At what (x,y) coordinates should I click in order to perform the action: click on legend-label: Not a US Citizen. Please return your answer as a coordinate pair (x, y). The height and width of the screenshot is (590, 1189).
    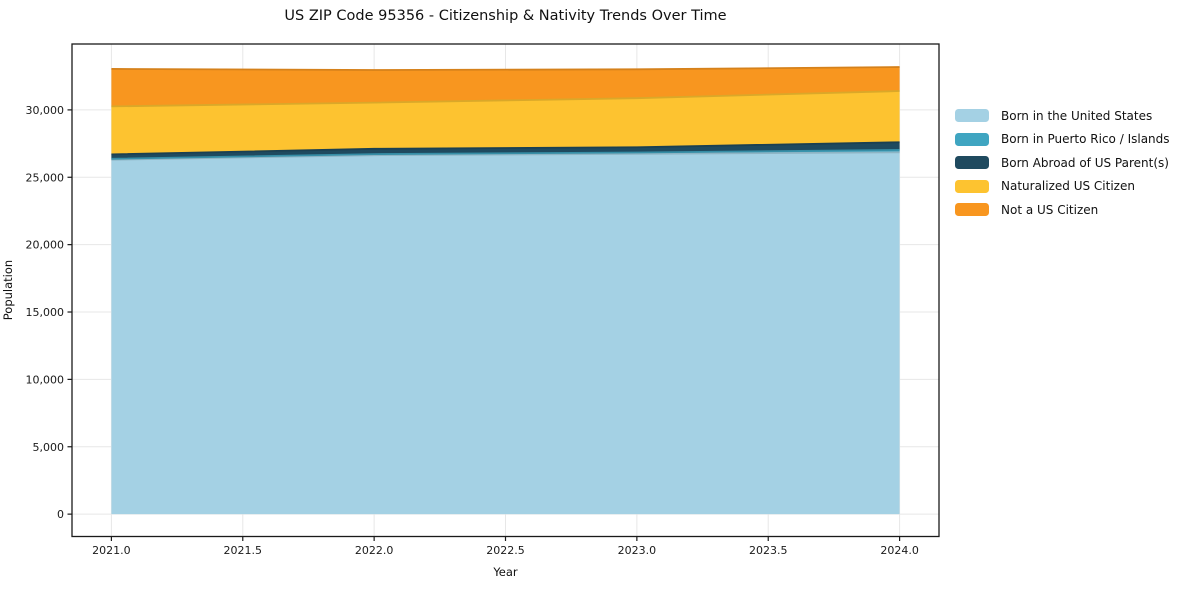
    Looking at the image, I should click on (1050, 209).